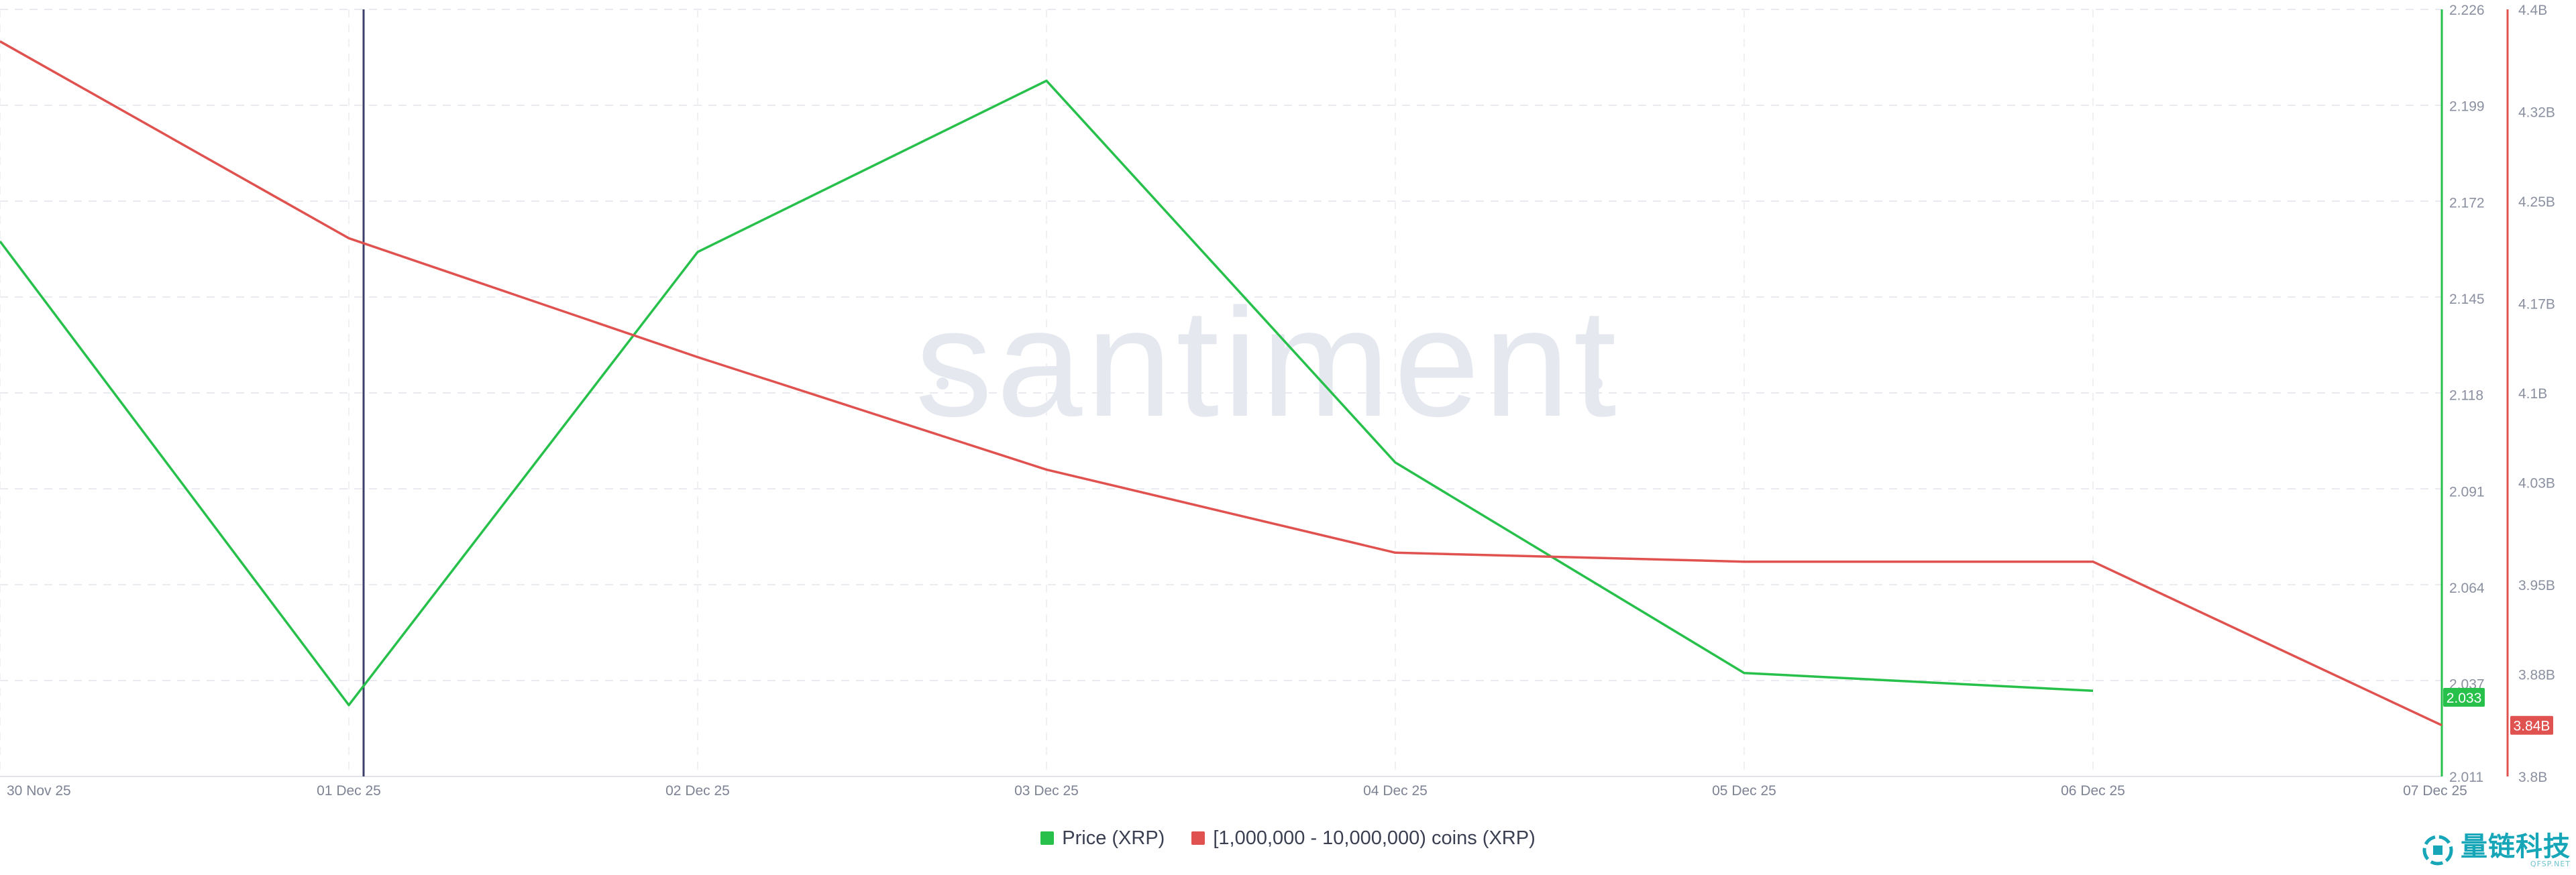 The width and height of the screenshot is (2576, 875). What do you see at coordinates (1113, 838) in the screenshot?
I see `legend-label-price: Price (XRP)` at bounding box center [1113, 838].